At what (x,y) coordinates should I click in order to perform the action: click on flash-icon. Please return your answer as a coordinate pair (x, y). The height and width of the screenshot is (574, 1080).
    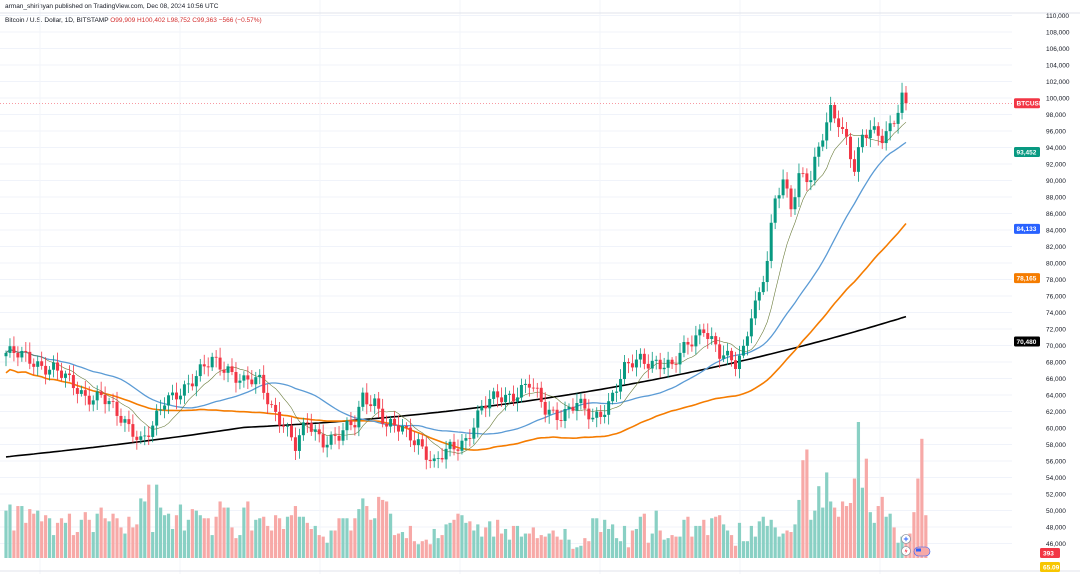
    Looking at the image, I should click on (906, 551).